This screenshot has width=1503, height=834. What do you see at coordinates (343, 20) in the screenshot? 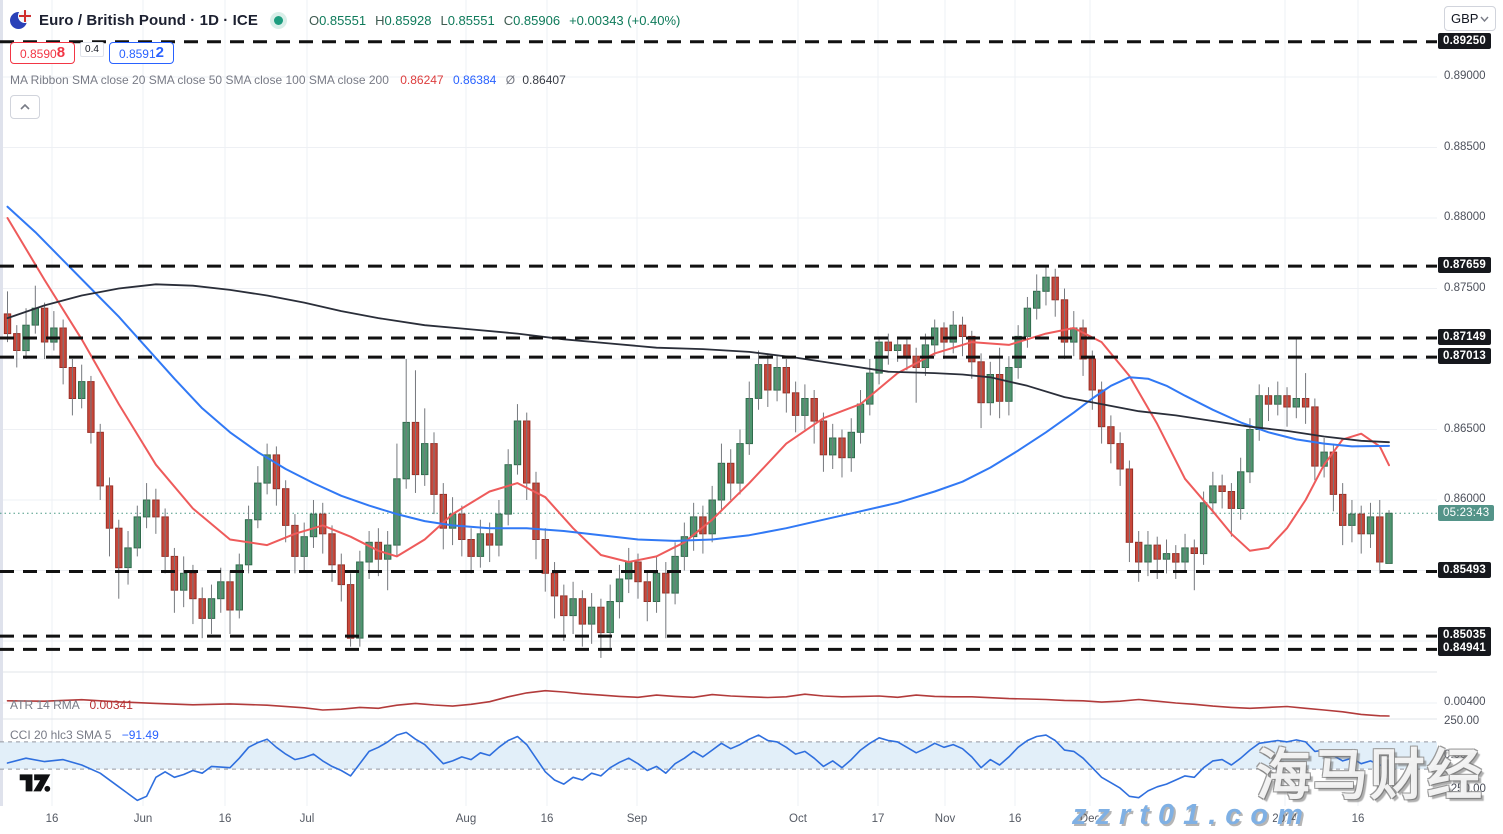
I see `open-value: 0.85551` at bounding box center [343, 20].